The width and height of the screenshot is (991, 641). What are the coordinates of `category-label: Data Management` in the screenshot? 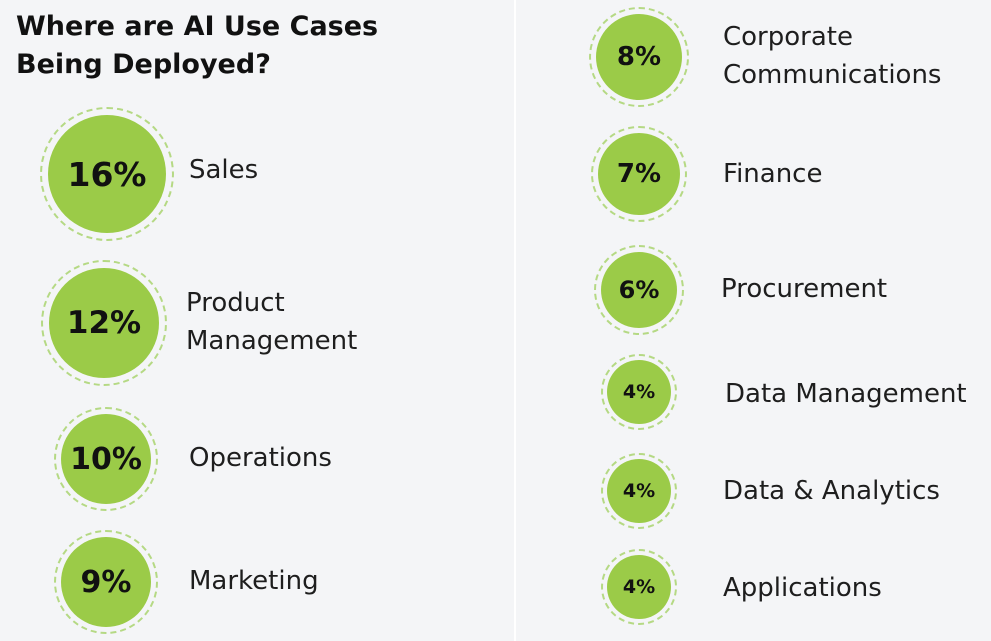 It's located at (846, 394).